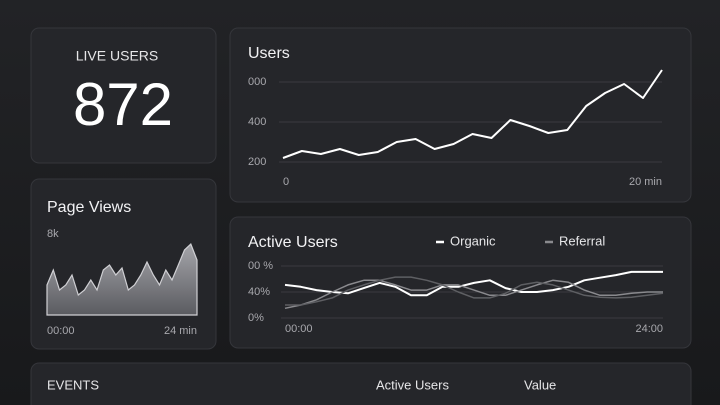 The image size is (720, 405). Describe the element at coordinates (180, 331) in the screenshot. I see `x-tick-label: 24 min` at that location.